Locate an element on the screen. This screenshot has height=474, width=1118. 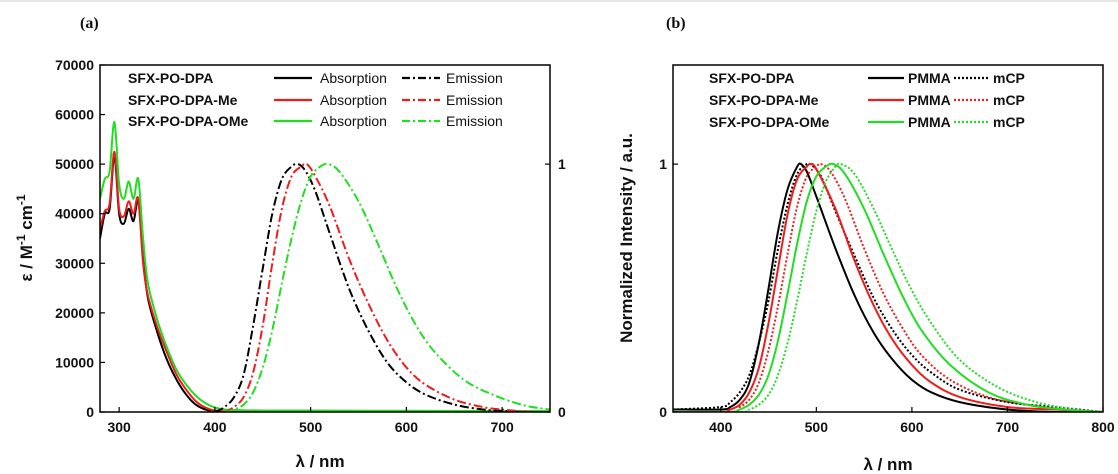
panel-a-y2-tick-label: 0 is located at coordinates (562, 412).